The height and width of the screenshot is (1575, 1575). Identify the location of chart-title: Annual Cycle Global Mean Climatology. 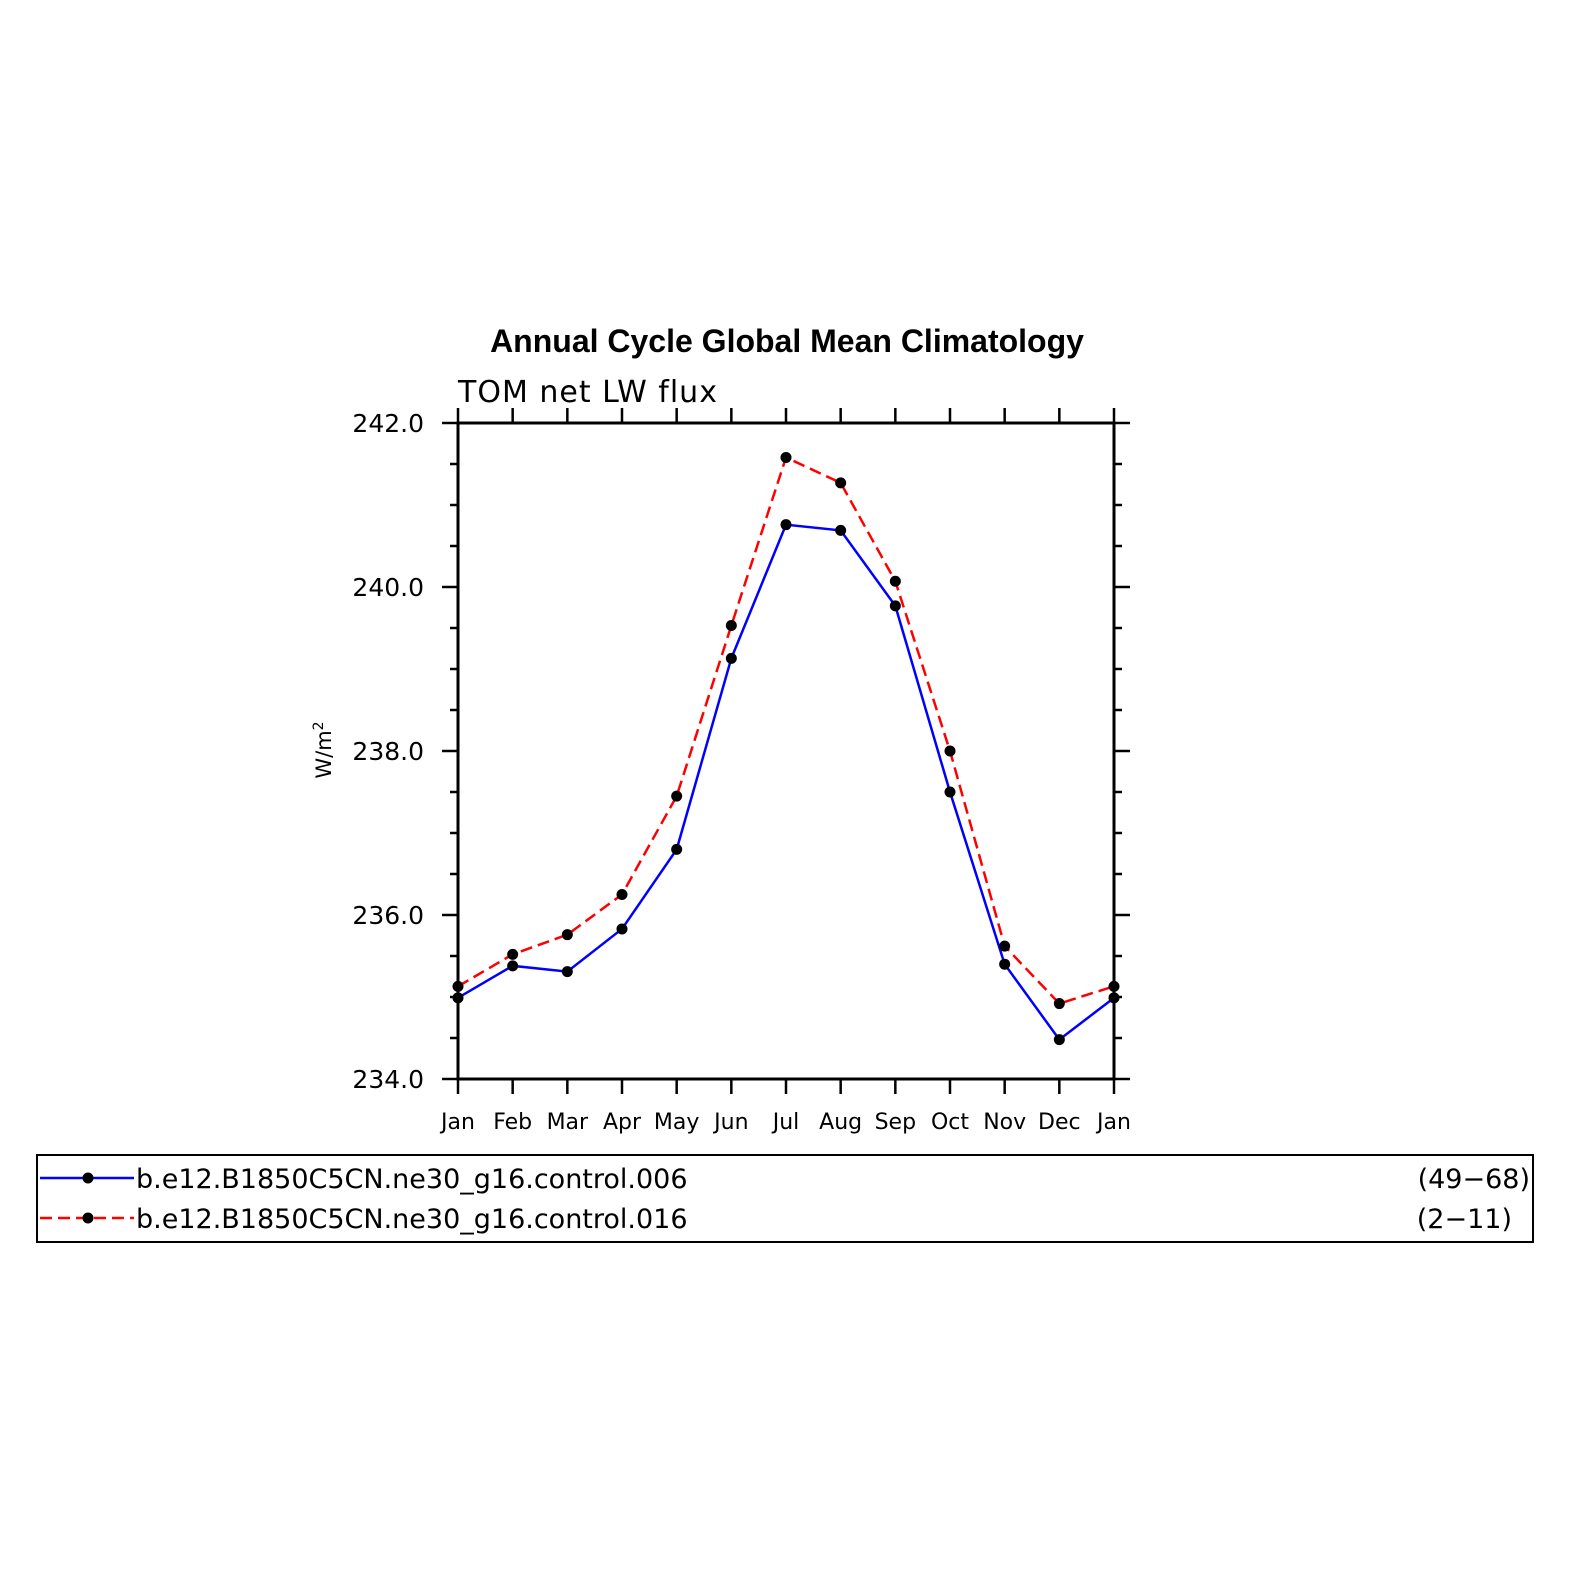
(787, 341).